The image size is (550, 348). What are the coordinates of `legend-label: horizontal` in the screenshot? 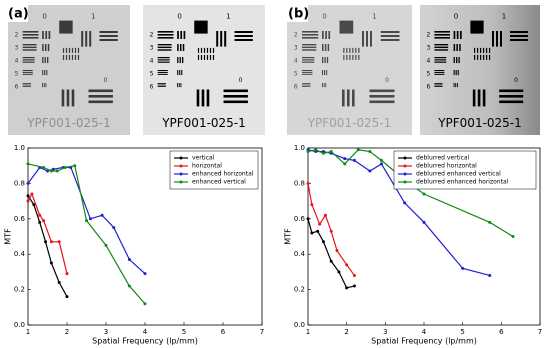 It's located at (207, 166).